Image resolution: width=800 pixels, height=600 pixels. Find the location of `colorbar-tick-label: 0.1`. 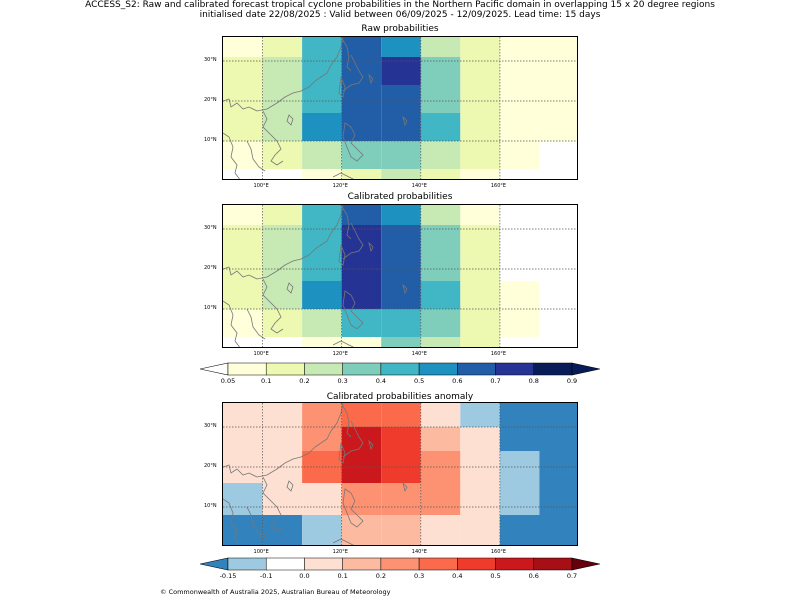

colorbar-tick-label: 0.1 is located at coordinates (266, 381).